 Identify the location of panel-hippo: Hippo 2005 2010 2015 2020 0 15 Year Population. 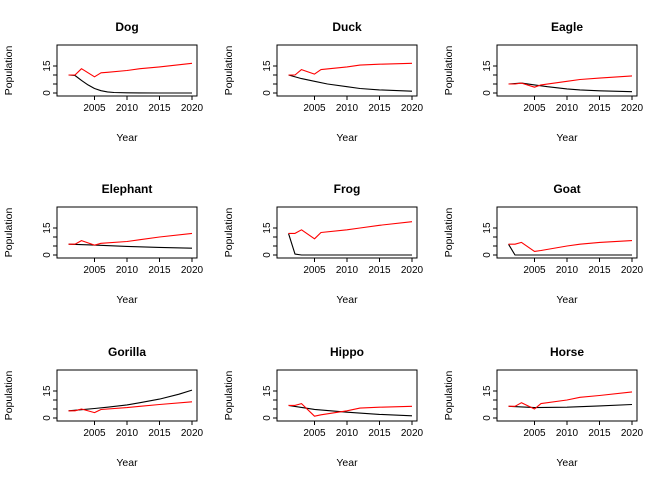
(323, 407).